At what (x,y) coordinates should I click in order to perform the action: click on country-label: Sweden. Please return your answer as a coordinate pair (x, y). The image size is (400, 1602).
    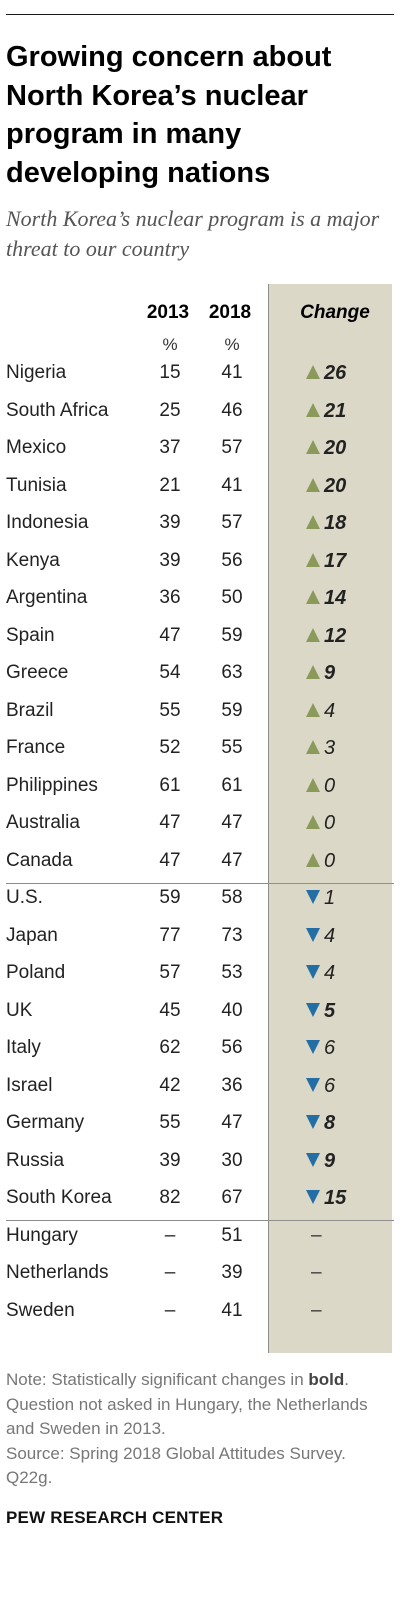
    Looking at the image, I should click on (40, 1310).